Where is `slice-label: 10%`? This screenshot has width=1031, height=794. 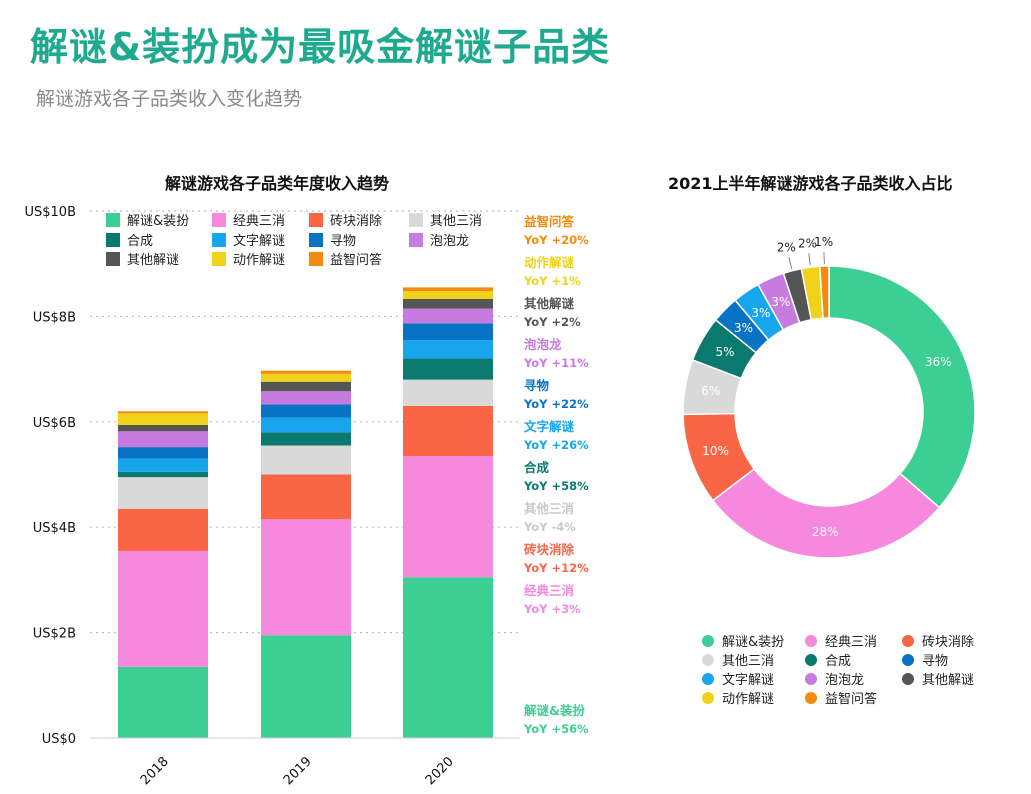 slice-label: 10% is located at coordinates (715, 451).